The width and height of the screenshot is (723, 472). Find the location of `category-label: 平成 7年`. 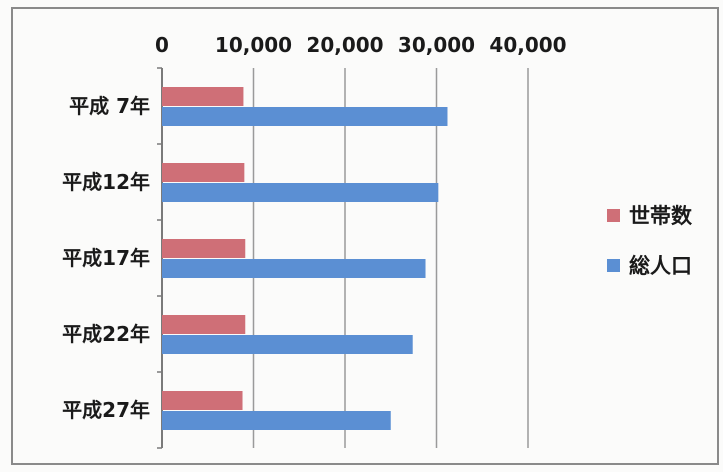

category-label: 平成 7年 is located at coordinates (109, 106).